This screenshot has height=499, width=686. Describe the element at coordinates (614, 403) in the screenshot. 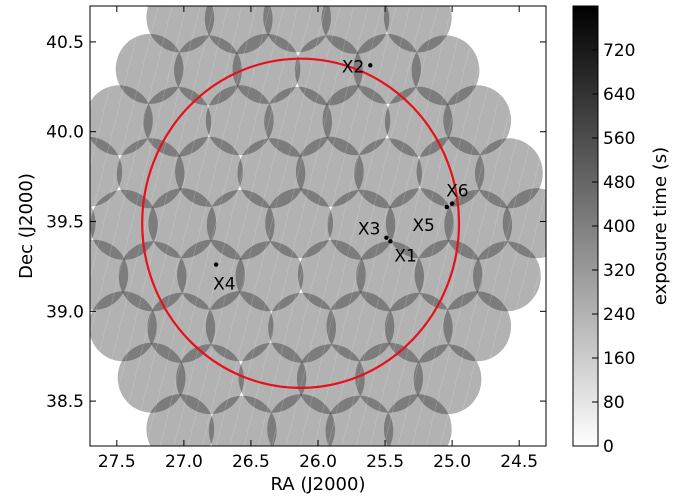

I see `colorbar-tick-label: 80` at that location.